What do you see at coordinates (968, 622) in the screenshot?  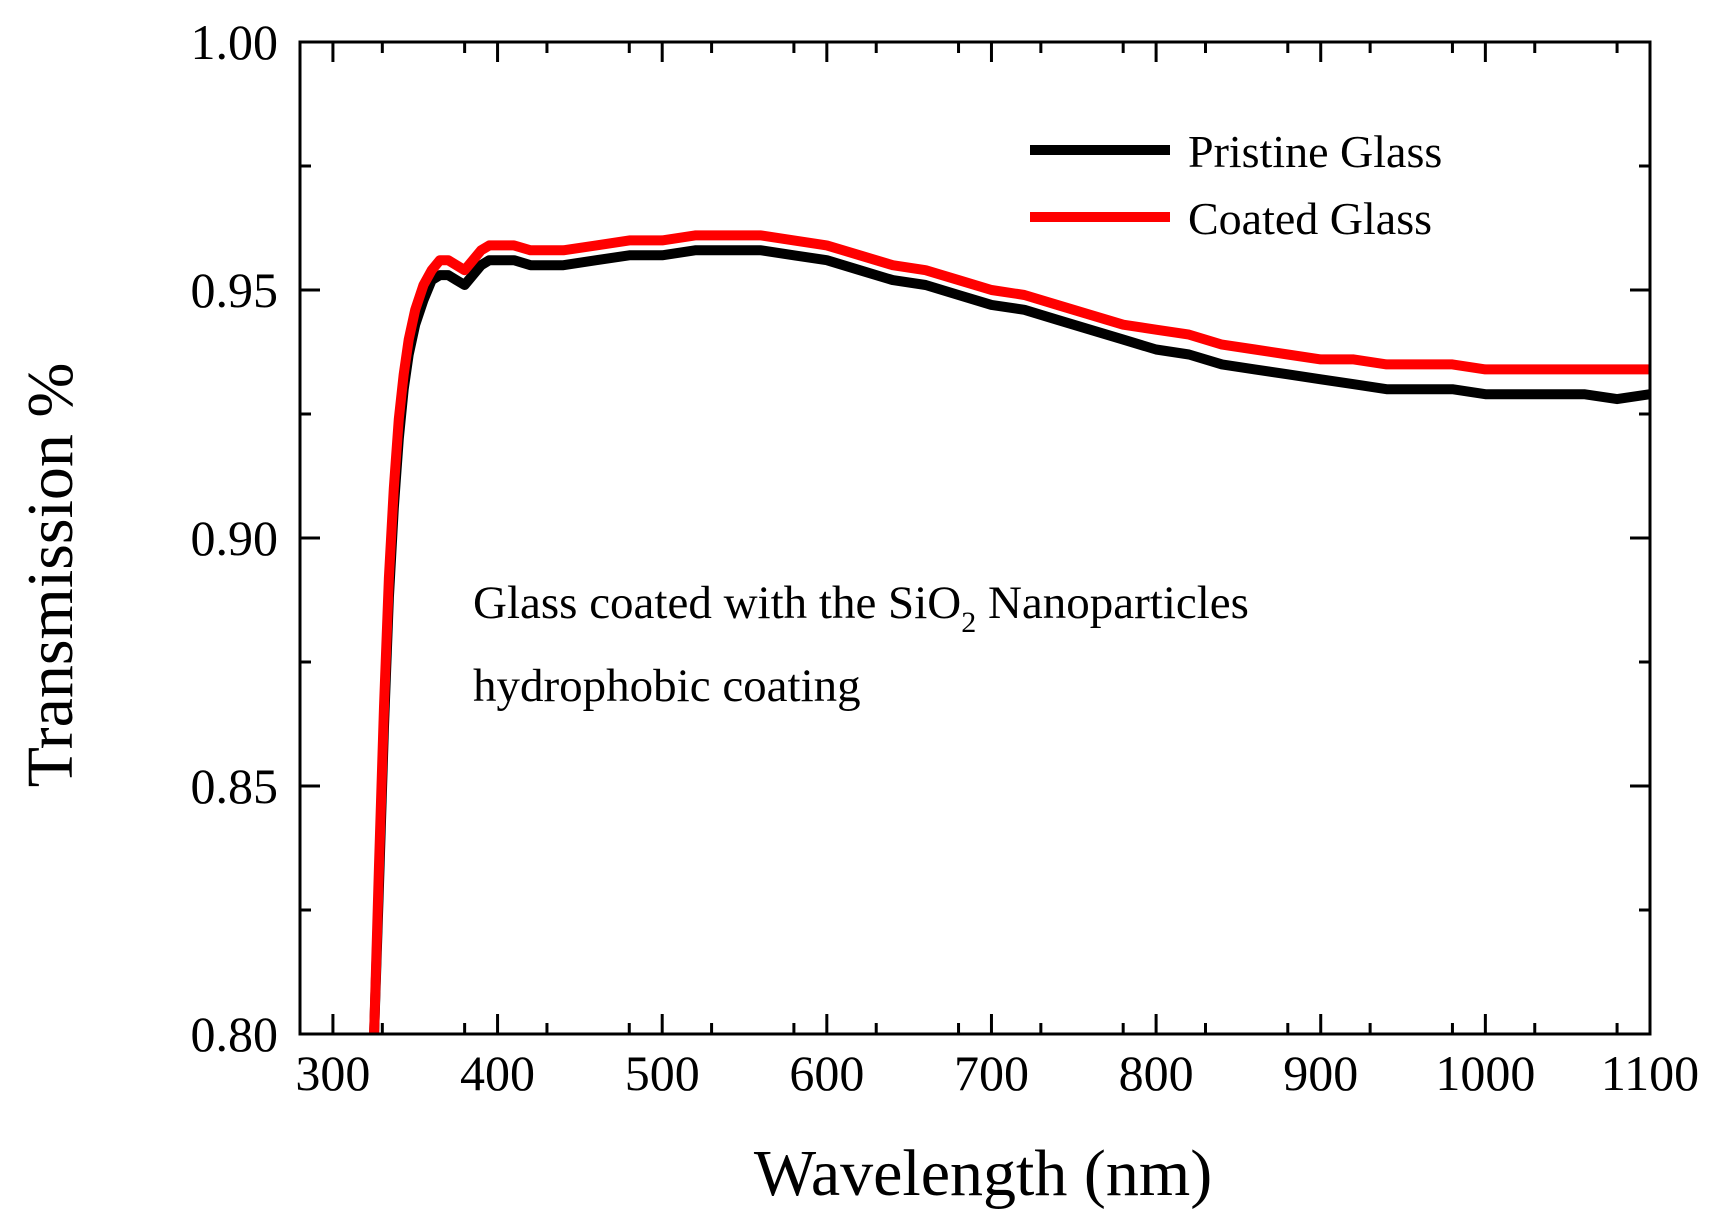 I see `annotation-subscript: 2` at bounding box center [968, 622].